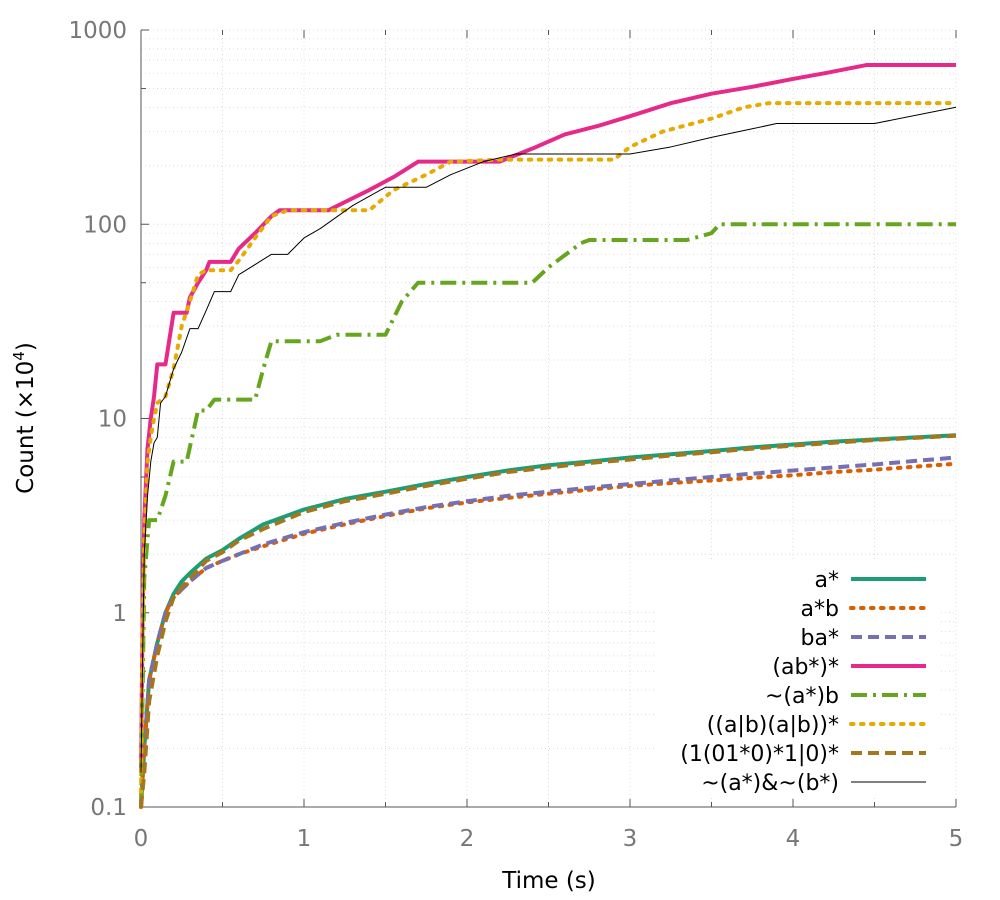 This screenshot has width=1000, height=900. I want to click on legend-label: ba*, so click(820, 638).